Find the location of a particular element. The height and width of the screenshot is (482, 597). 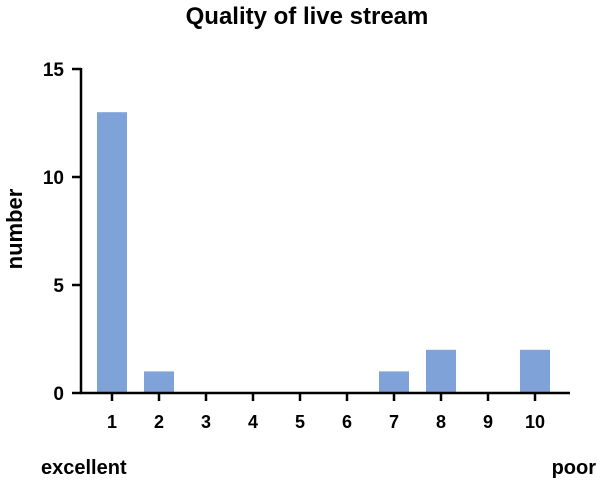

x-tick-label-10: 10 is located at coordinates (535, 422).